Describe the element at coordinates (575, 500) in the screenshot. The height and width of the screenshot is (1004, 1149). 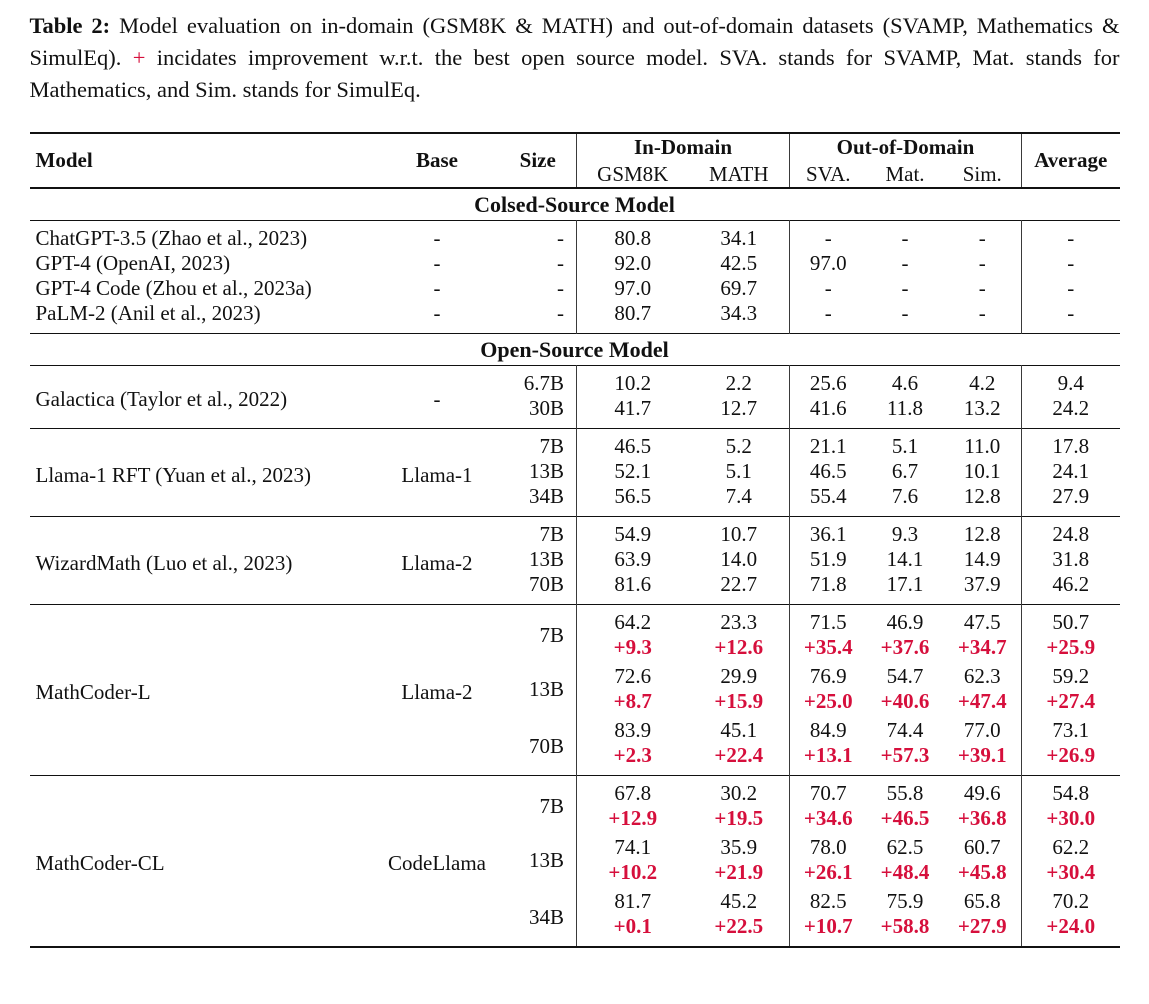
I see `table-row: 34B 56.5 7.4 55.4 7.6 12.8 27.9` at that location.